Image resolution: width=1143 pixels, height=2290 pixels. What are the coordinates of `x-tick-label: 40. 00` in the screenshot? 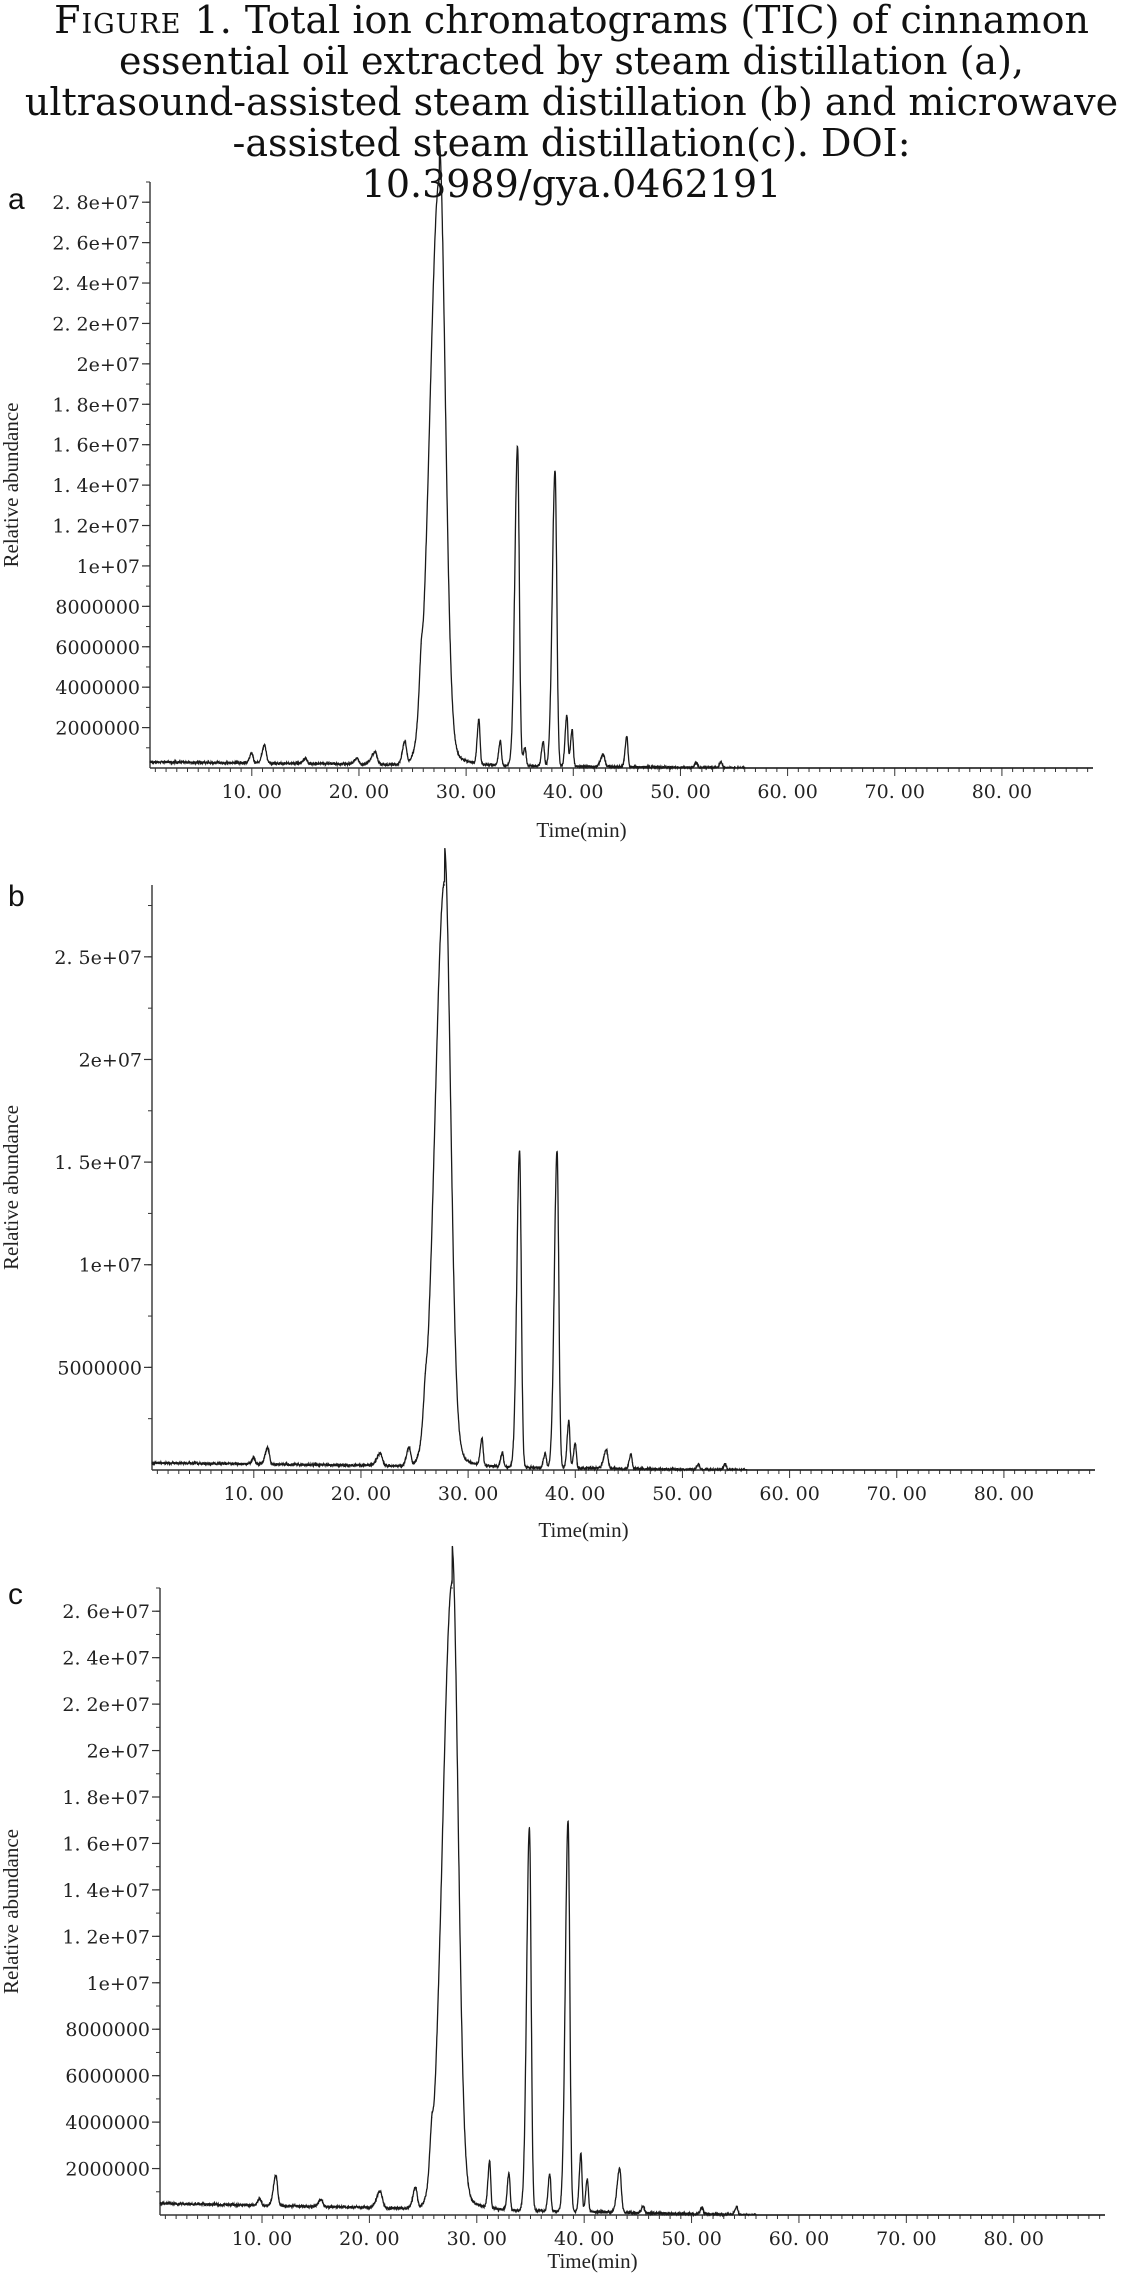 It's located at (573, 792).